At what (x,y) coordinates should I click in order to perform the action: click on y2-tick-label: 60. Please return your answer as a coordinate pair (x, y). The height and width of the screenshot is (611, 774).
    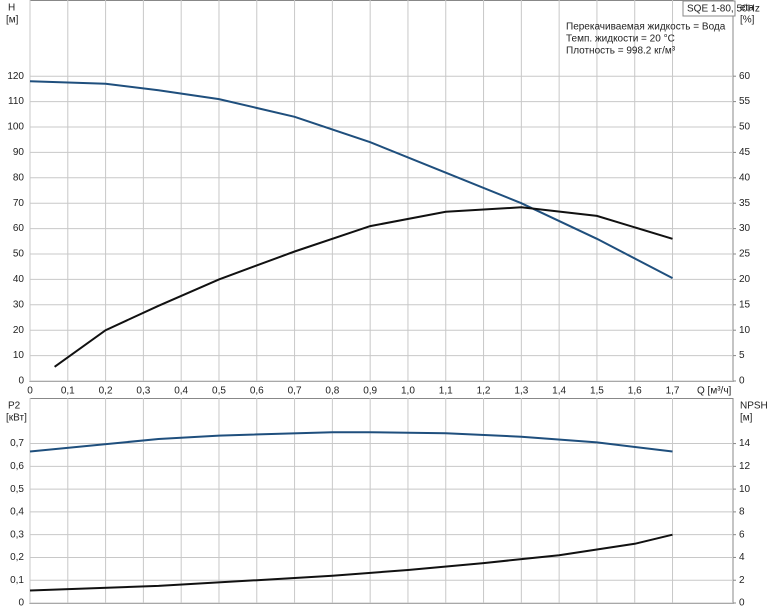
    Looking at the image, I should click on (745, 76).